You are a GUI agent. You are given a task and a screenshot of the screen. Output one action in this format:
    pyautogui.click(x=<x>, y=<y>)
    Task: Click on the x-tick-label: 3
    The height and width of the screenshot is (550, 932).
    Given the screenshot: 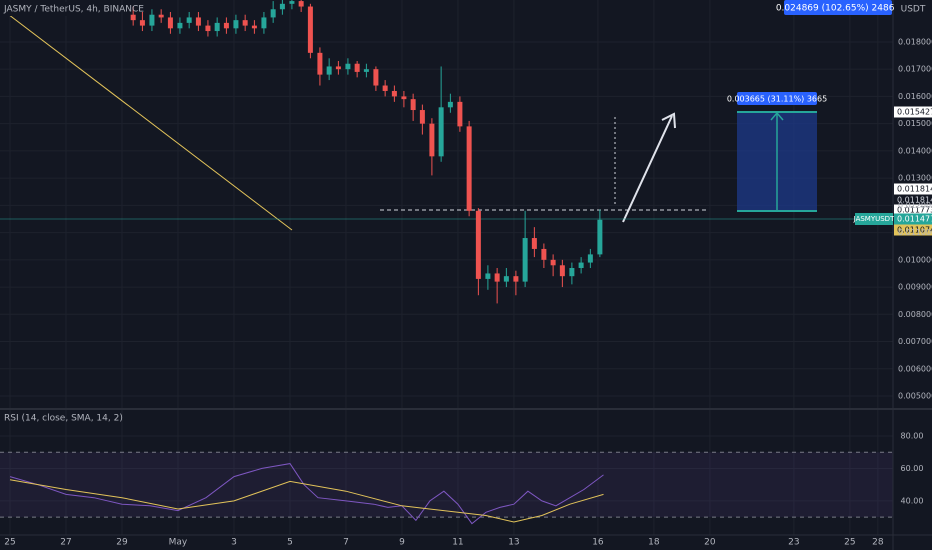 What is the action you would take?
    pyautogui.click(x=234, y=543)
    